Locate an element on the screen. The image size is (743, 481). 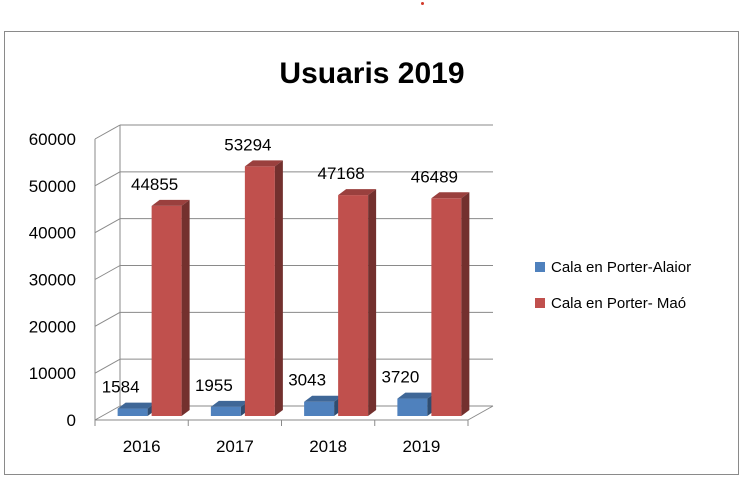
chart-title: Usuaris 2019 is located at coordinates (371, 73).